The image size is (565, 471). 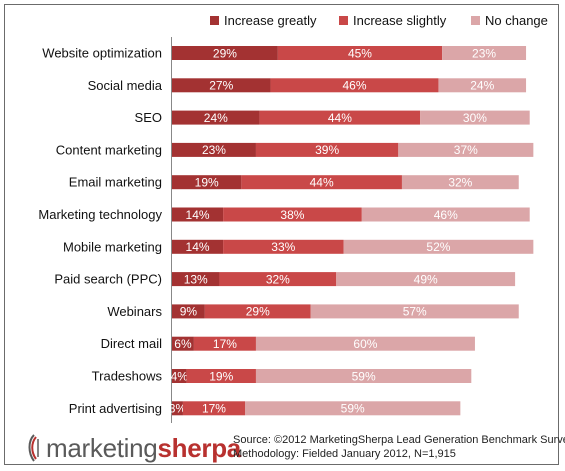 What do you see at coordinates (199, 447) in the screenshot?
I see `logo-text-sherpa: sherpa` at bounding box center [199, 447].